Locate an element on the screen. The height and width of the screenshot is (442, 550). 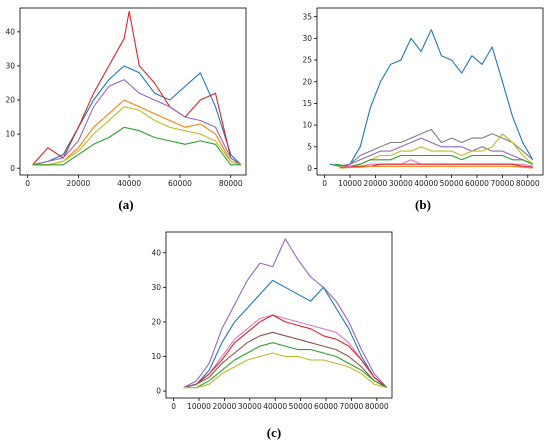
caption-b: (b) is located at coordinates (423, 204).